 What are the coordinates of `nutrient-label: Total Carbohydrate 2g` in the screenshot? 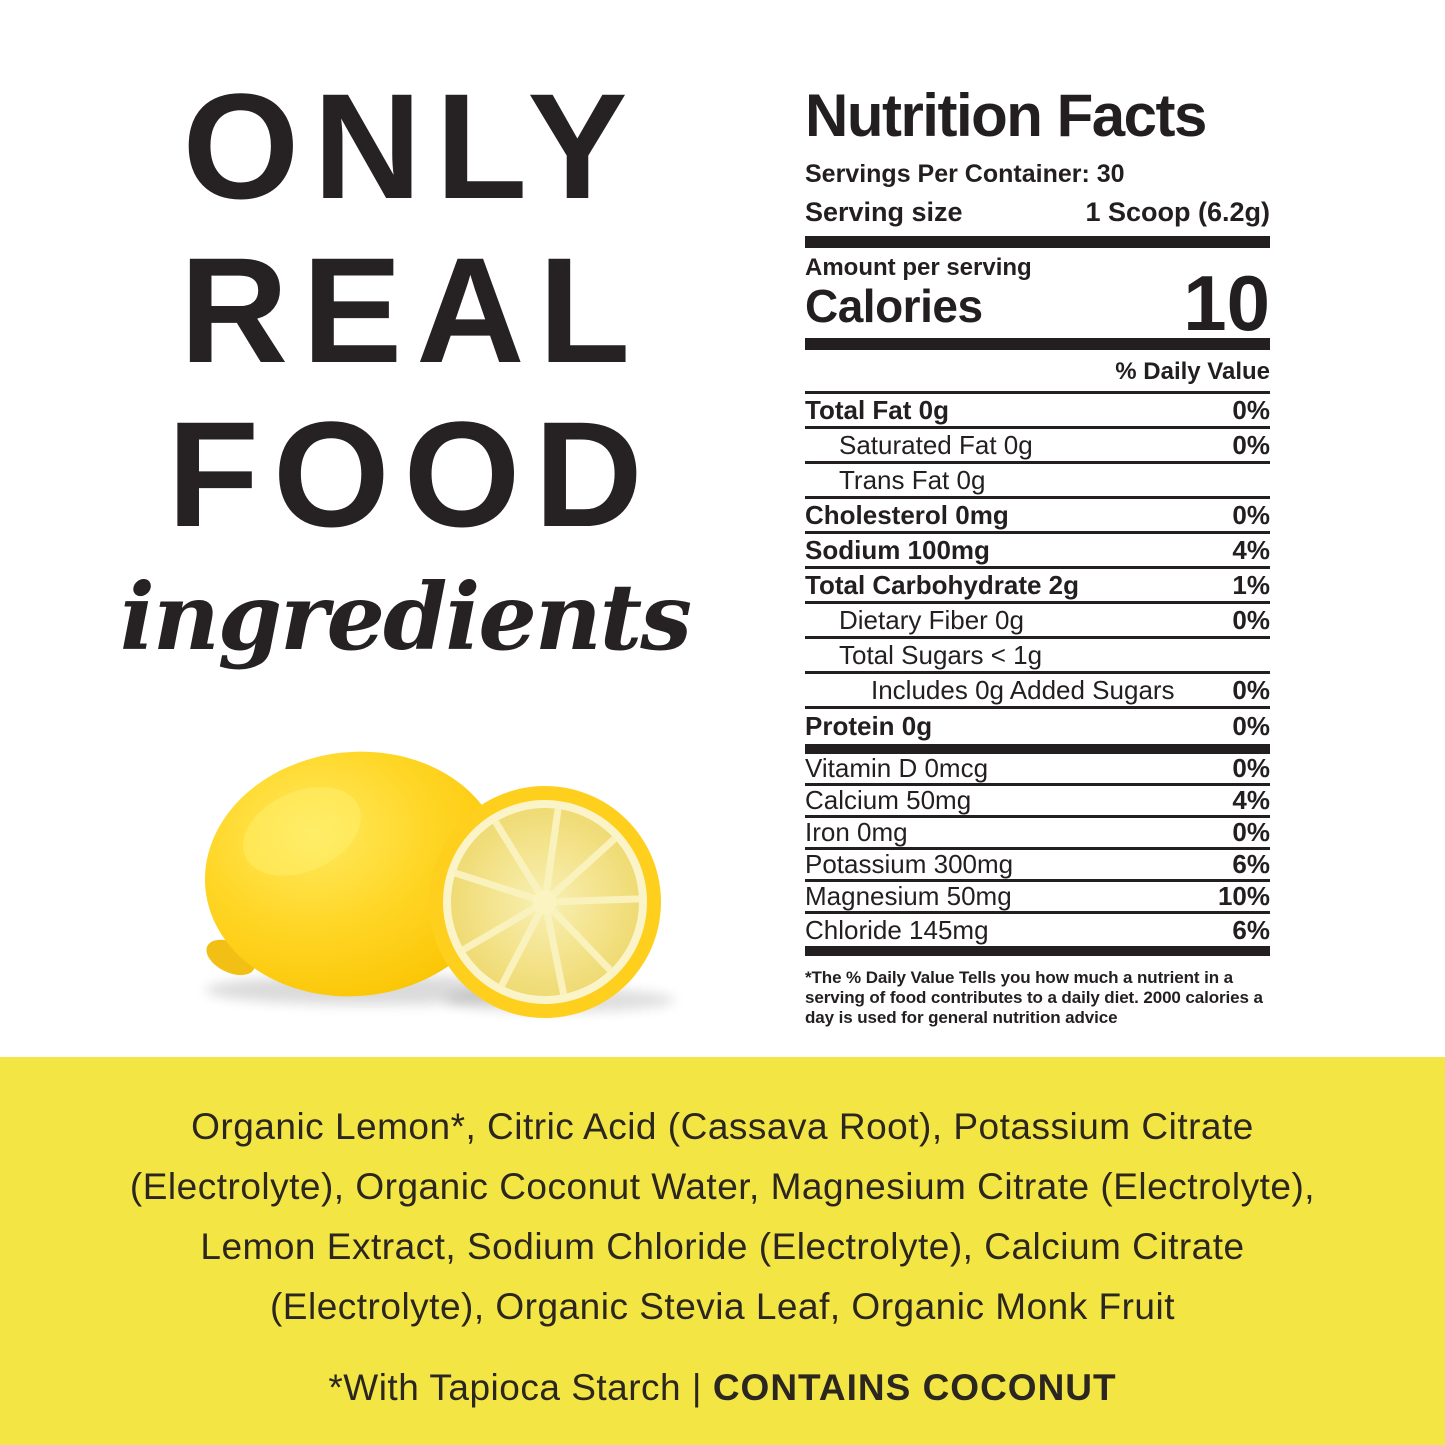 It's located at (942, 584).